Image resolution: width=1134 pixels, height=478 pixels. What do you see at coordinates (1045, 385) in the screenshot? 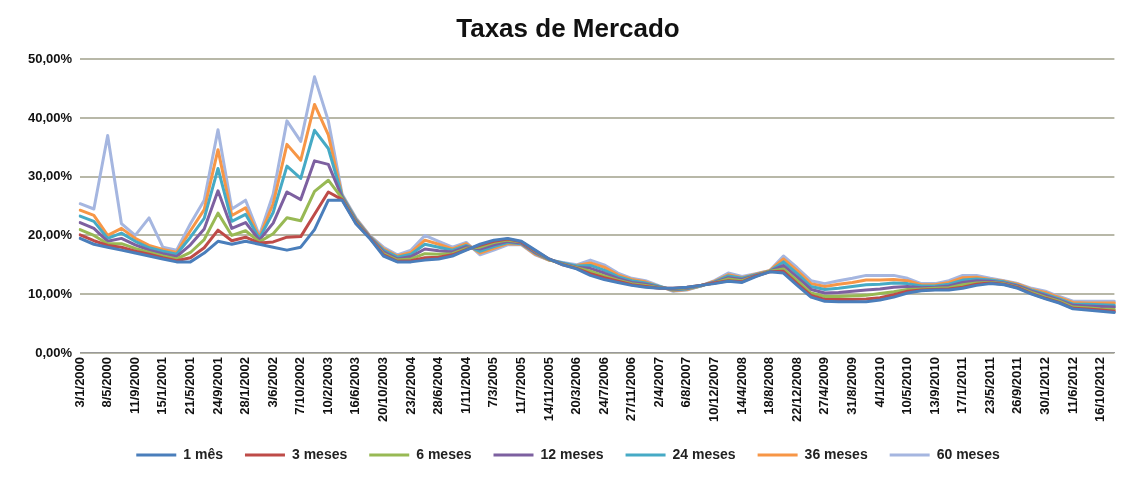
I see `x-tick-label: 30/1/2012` at bounding box center [1045, 385].